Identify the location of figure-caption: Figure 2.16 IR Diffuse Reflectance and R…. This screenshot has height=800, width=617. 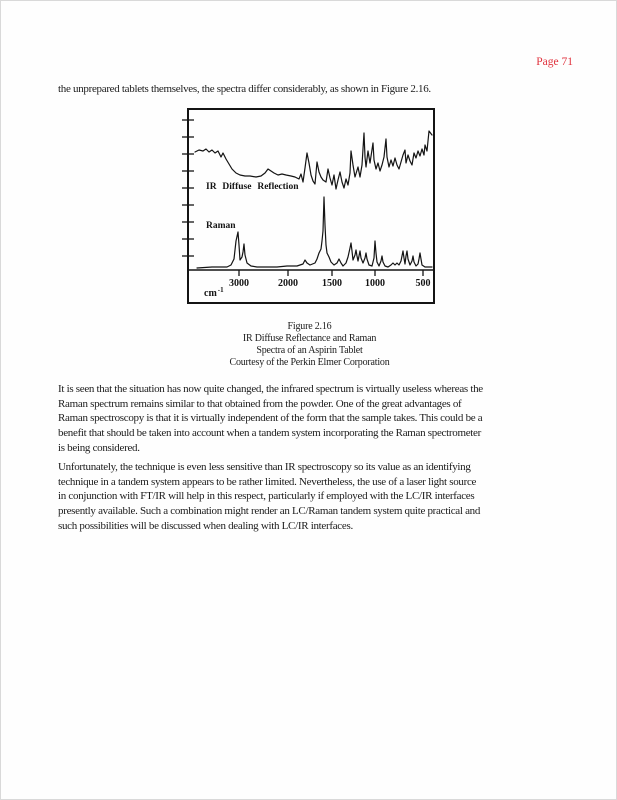
(308, 345).